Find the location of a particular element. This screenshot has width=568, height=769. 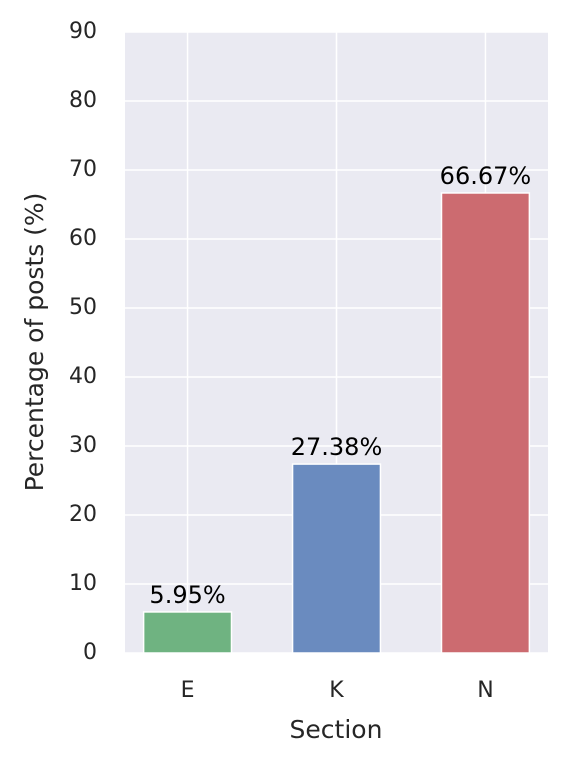

y-tick-label: 30 is located at coordinates (83, 445).